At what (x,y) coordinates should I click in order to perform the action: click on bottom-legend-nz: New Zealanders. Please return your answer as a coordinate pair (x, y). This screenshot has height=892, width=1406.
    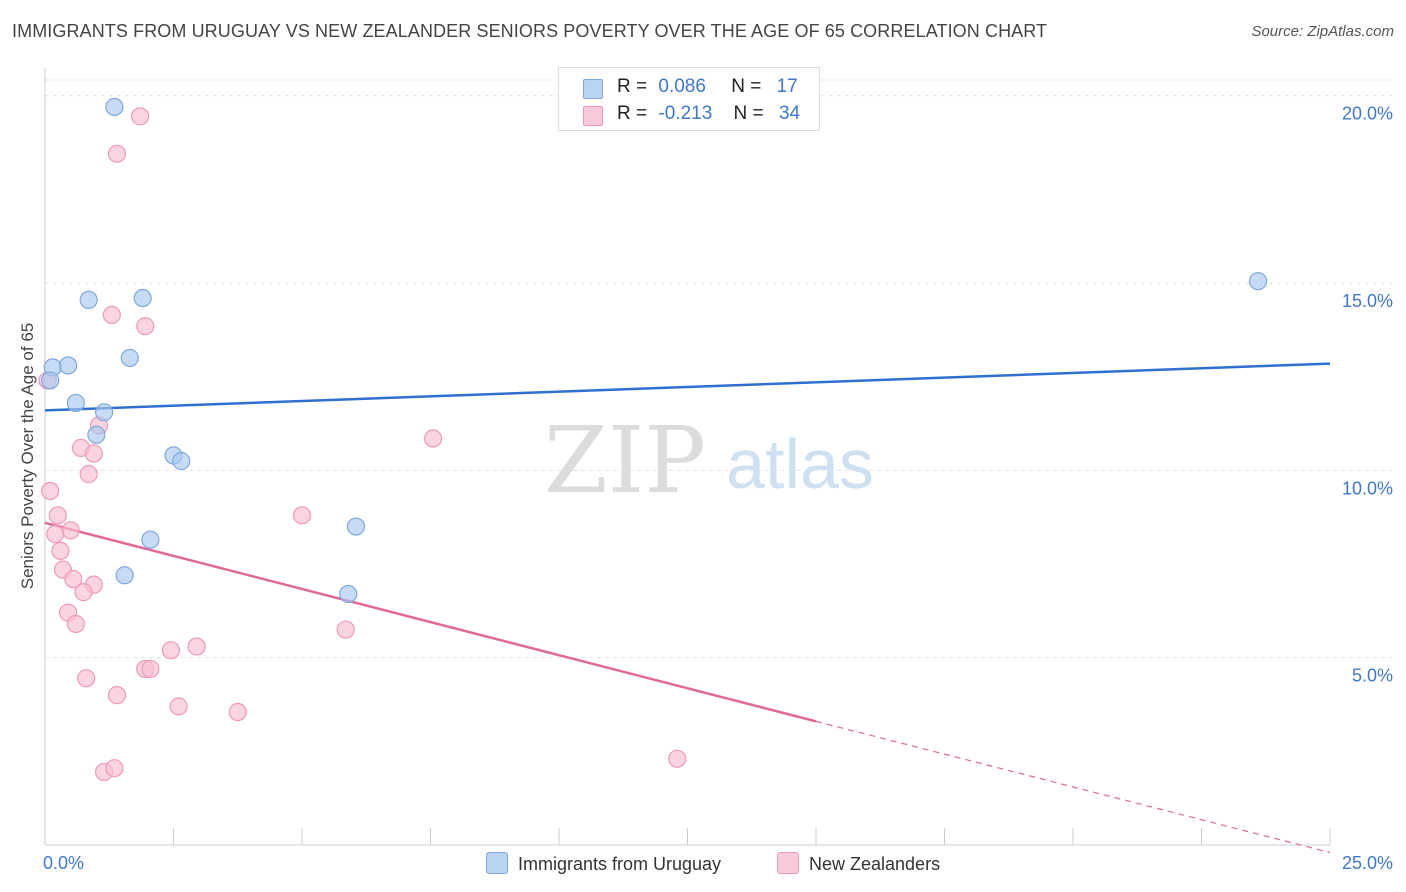
    Looking at the image, I should click on (858, 863).